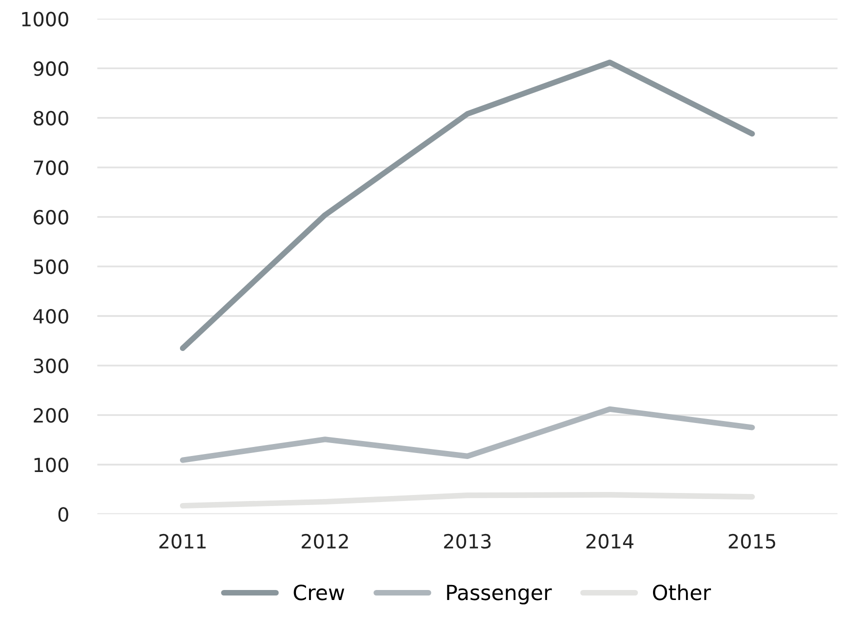 The height and width of the screenshot is (627, 846). I want to click on legend-label: Passenger, so click(499, 594).